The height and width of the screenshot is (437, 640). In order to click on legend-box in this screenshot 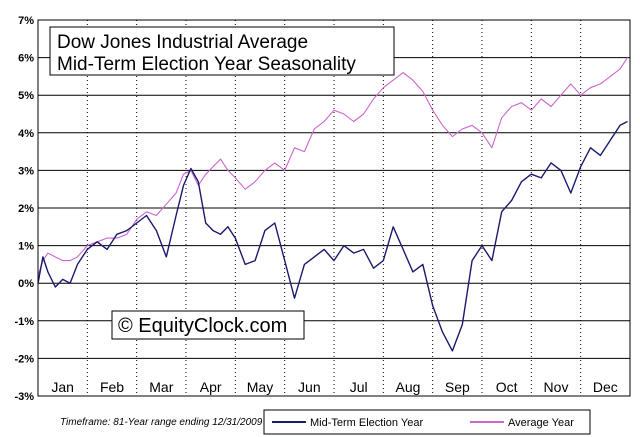, I will do `click(427, 422)`.